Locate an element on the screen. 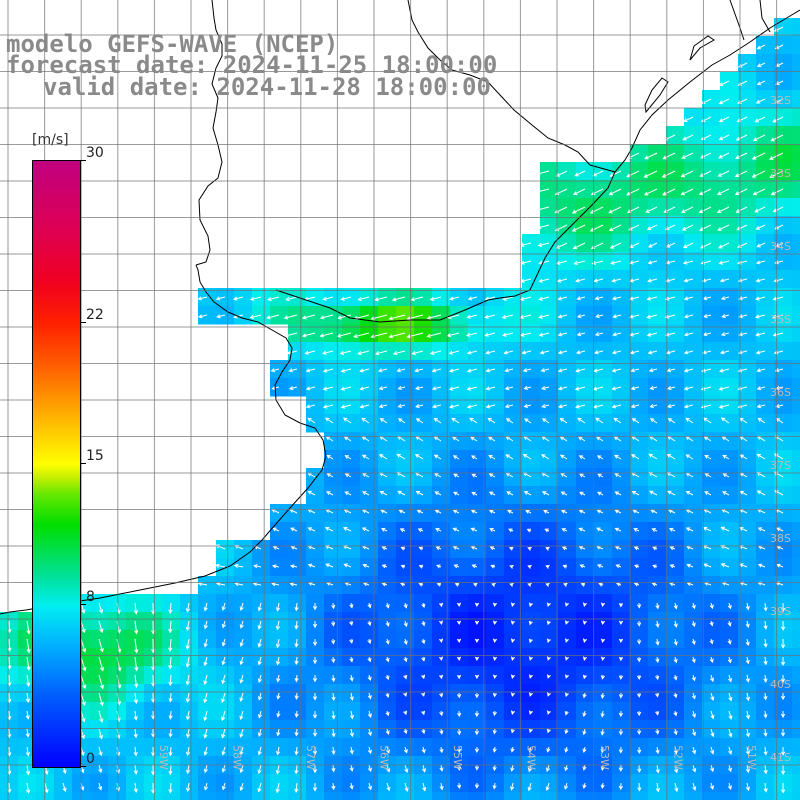  lat-label: 33S is located at coordinates (780, 173).